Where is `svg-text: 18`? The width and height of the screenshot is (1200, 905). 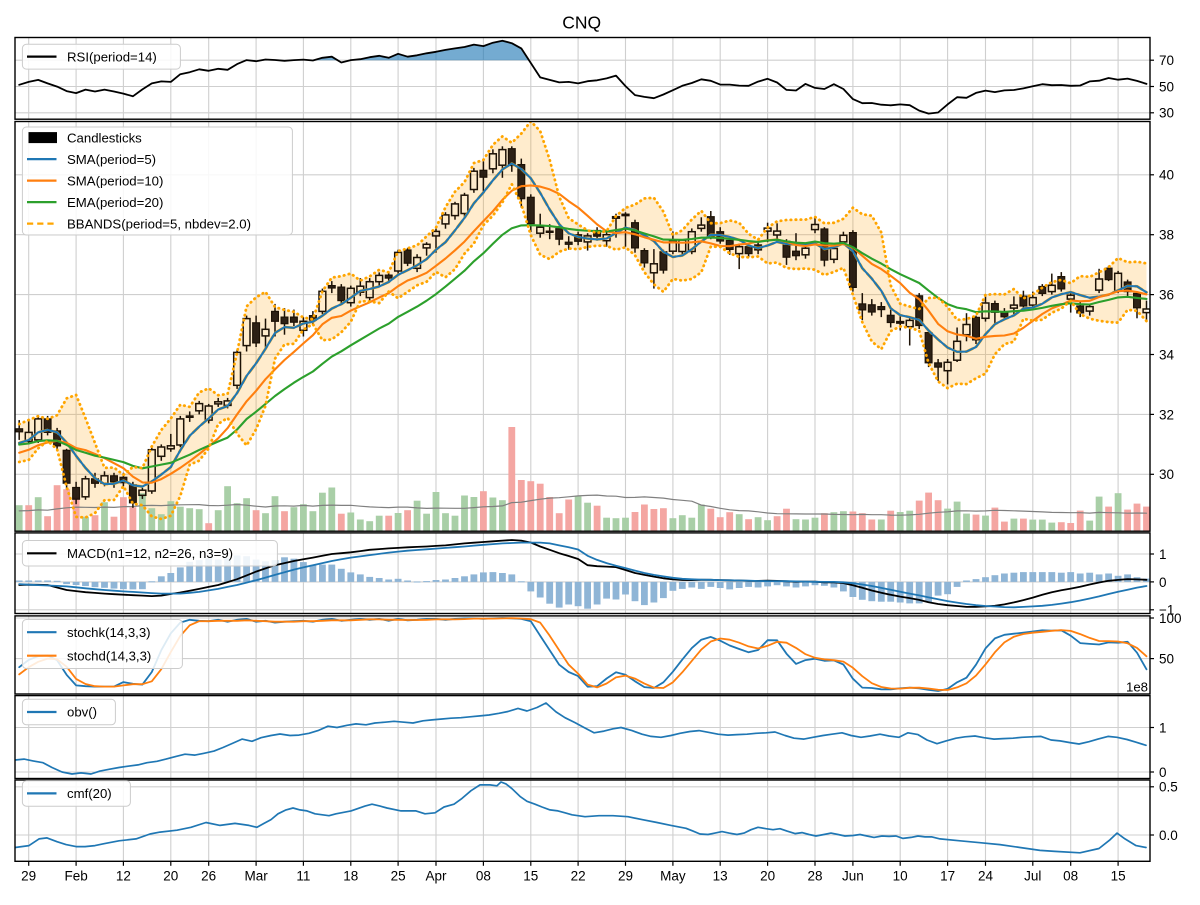 svg-text: 18 is located at coordinates (350, 875).